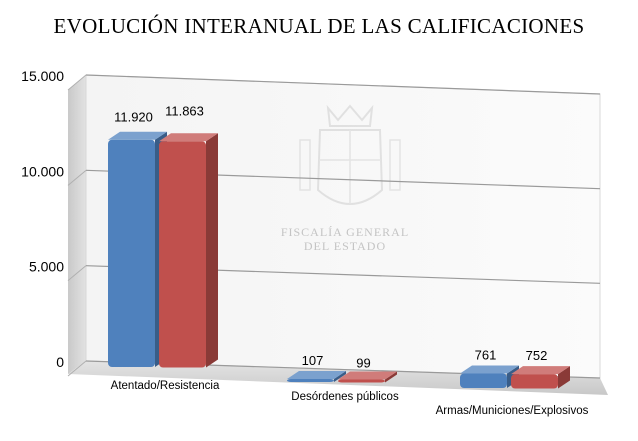 Image resolution: width=638 pixels, height=441 pixels. What do you see at coordinates (184, 110) in the screenshot?
I see `data-label: 11.863` at bounding box center [184, 110].